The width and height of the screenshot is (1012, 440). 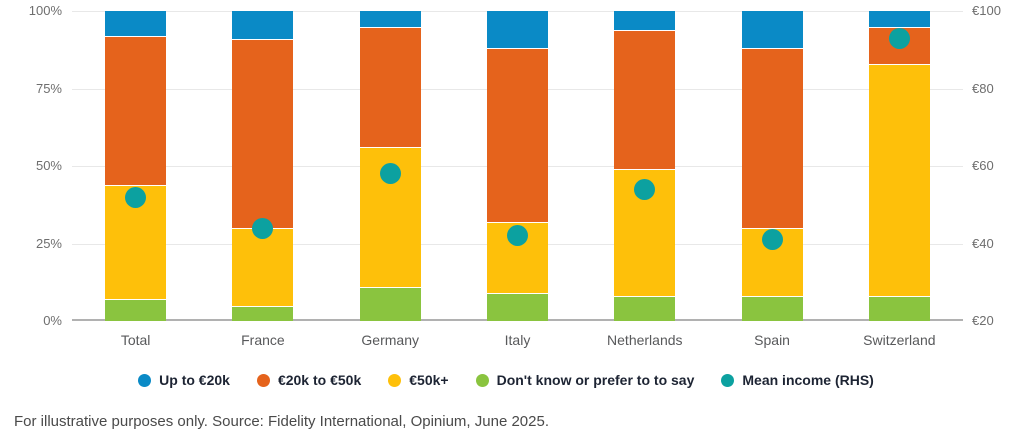 I want to click on legend-label: €20k to €50k, so click(x=319, y=380).